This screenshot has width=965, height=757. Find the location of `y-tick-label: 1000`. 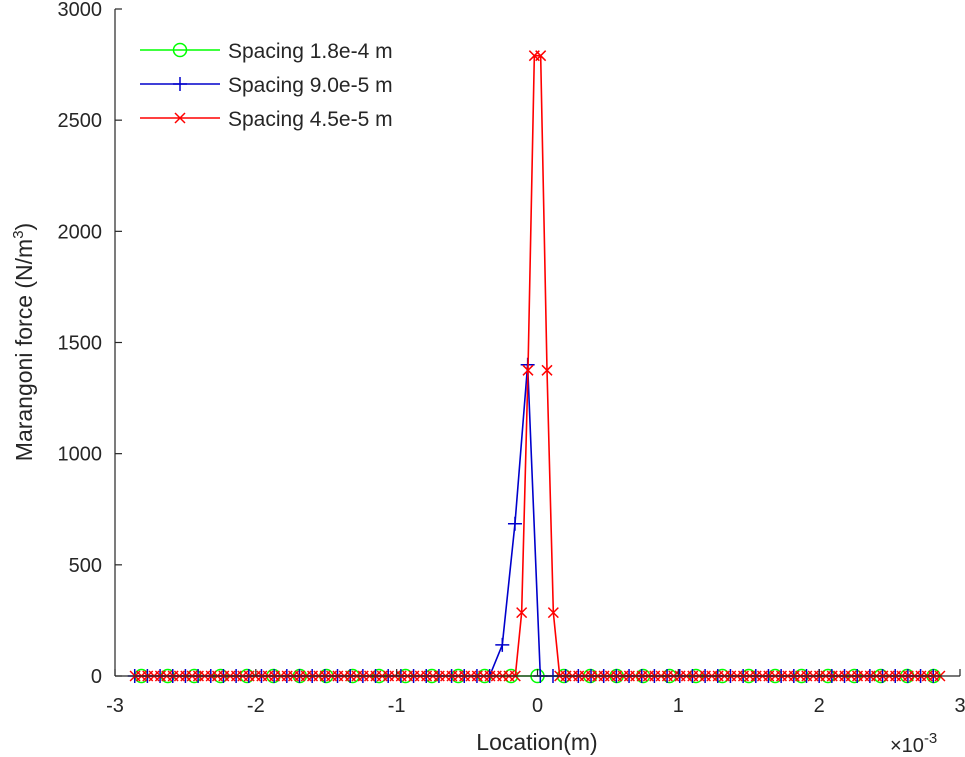

y-tick-label: 1000 is located at coordinates (80, 455).